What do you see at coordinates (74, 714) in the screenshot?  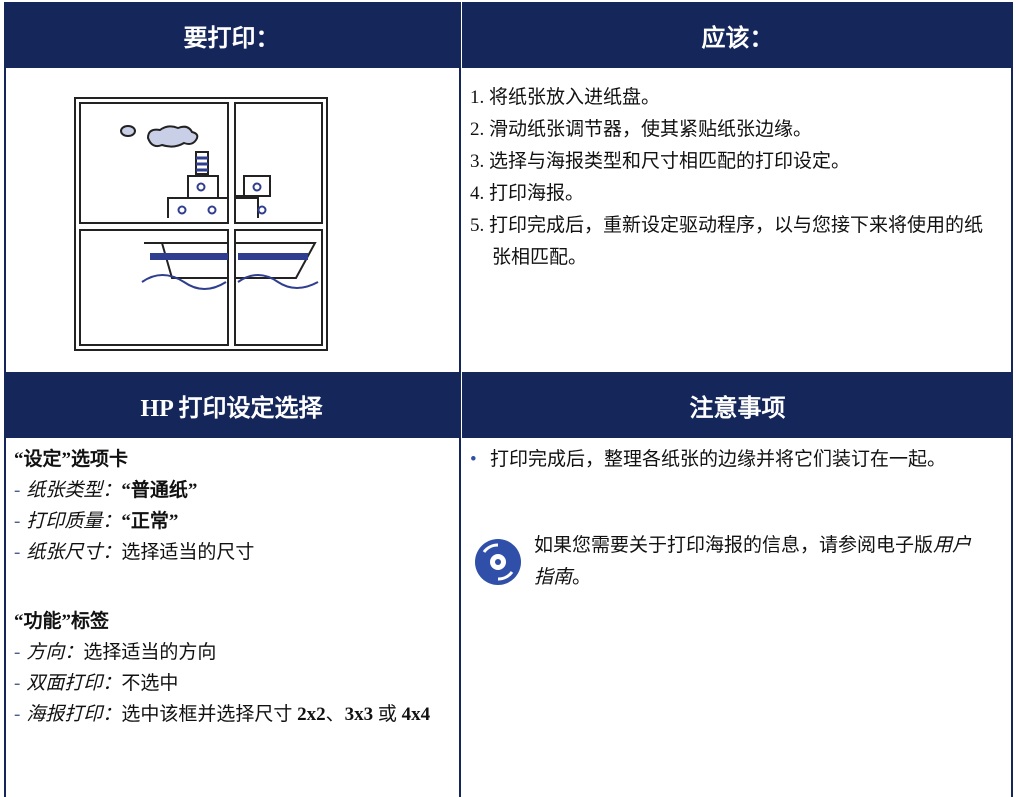 I see `text-segment: 海报打印：` at bounding box center [74, 714].